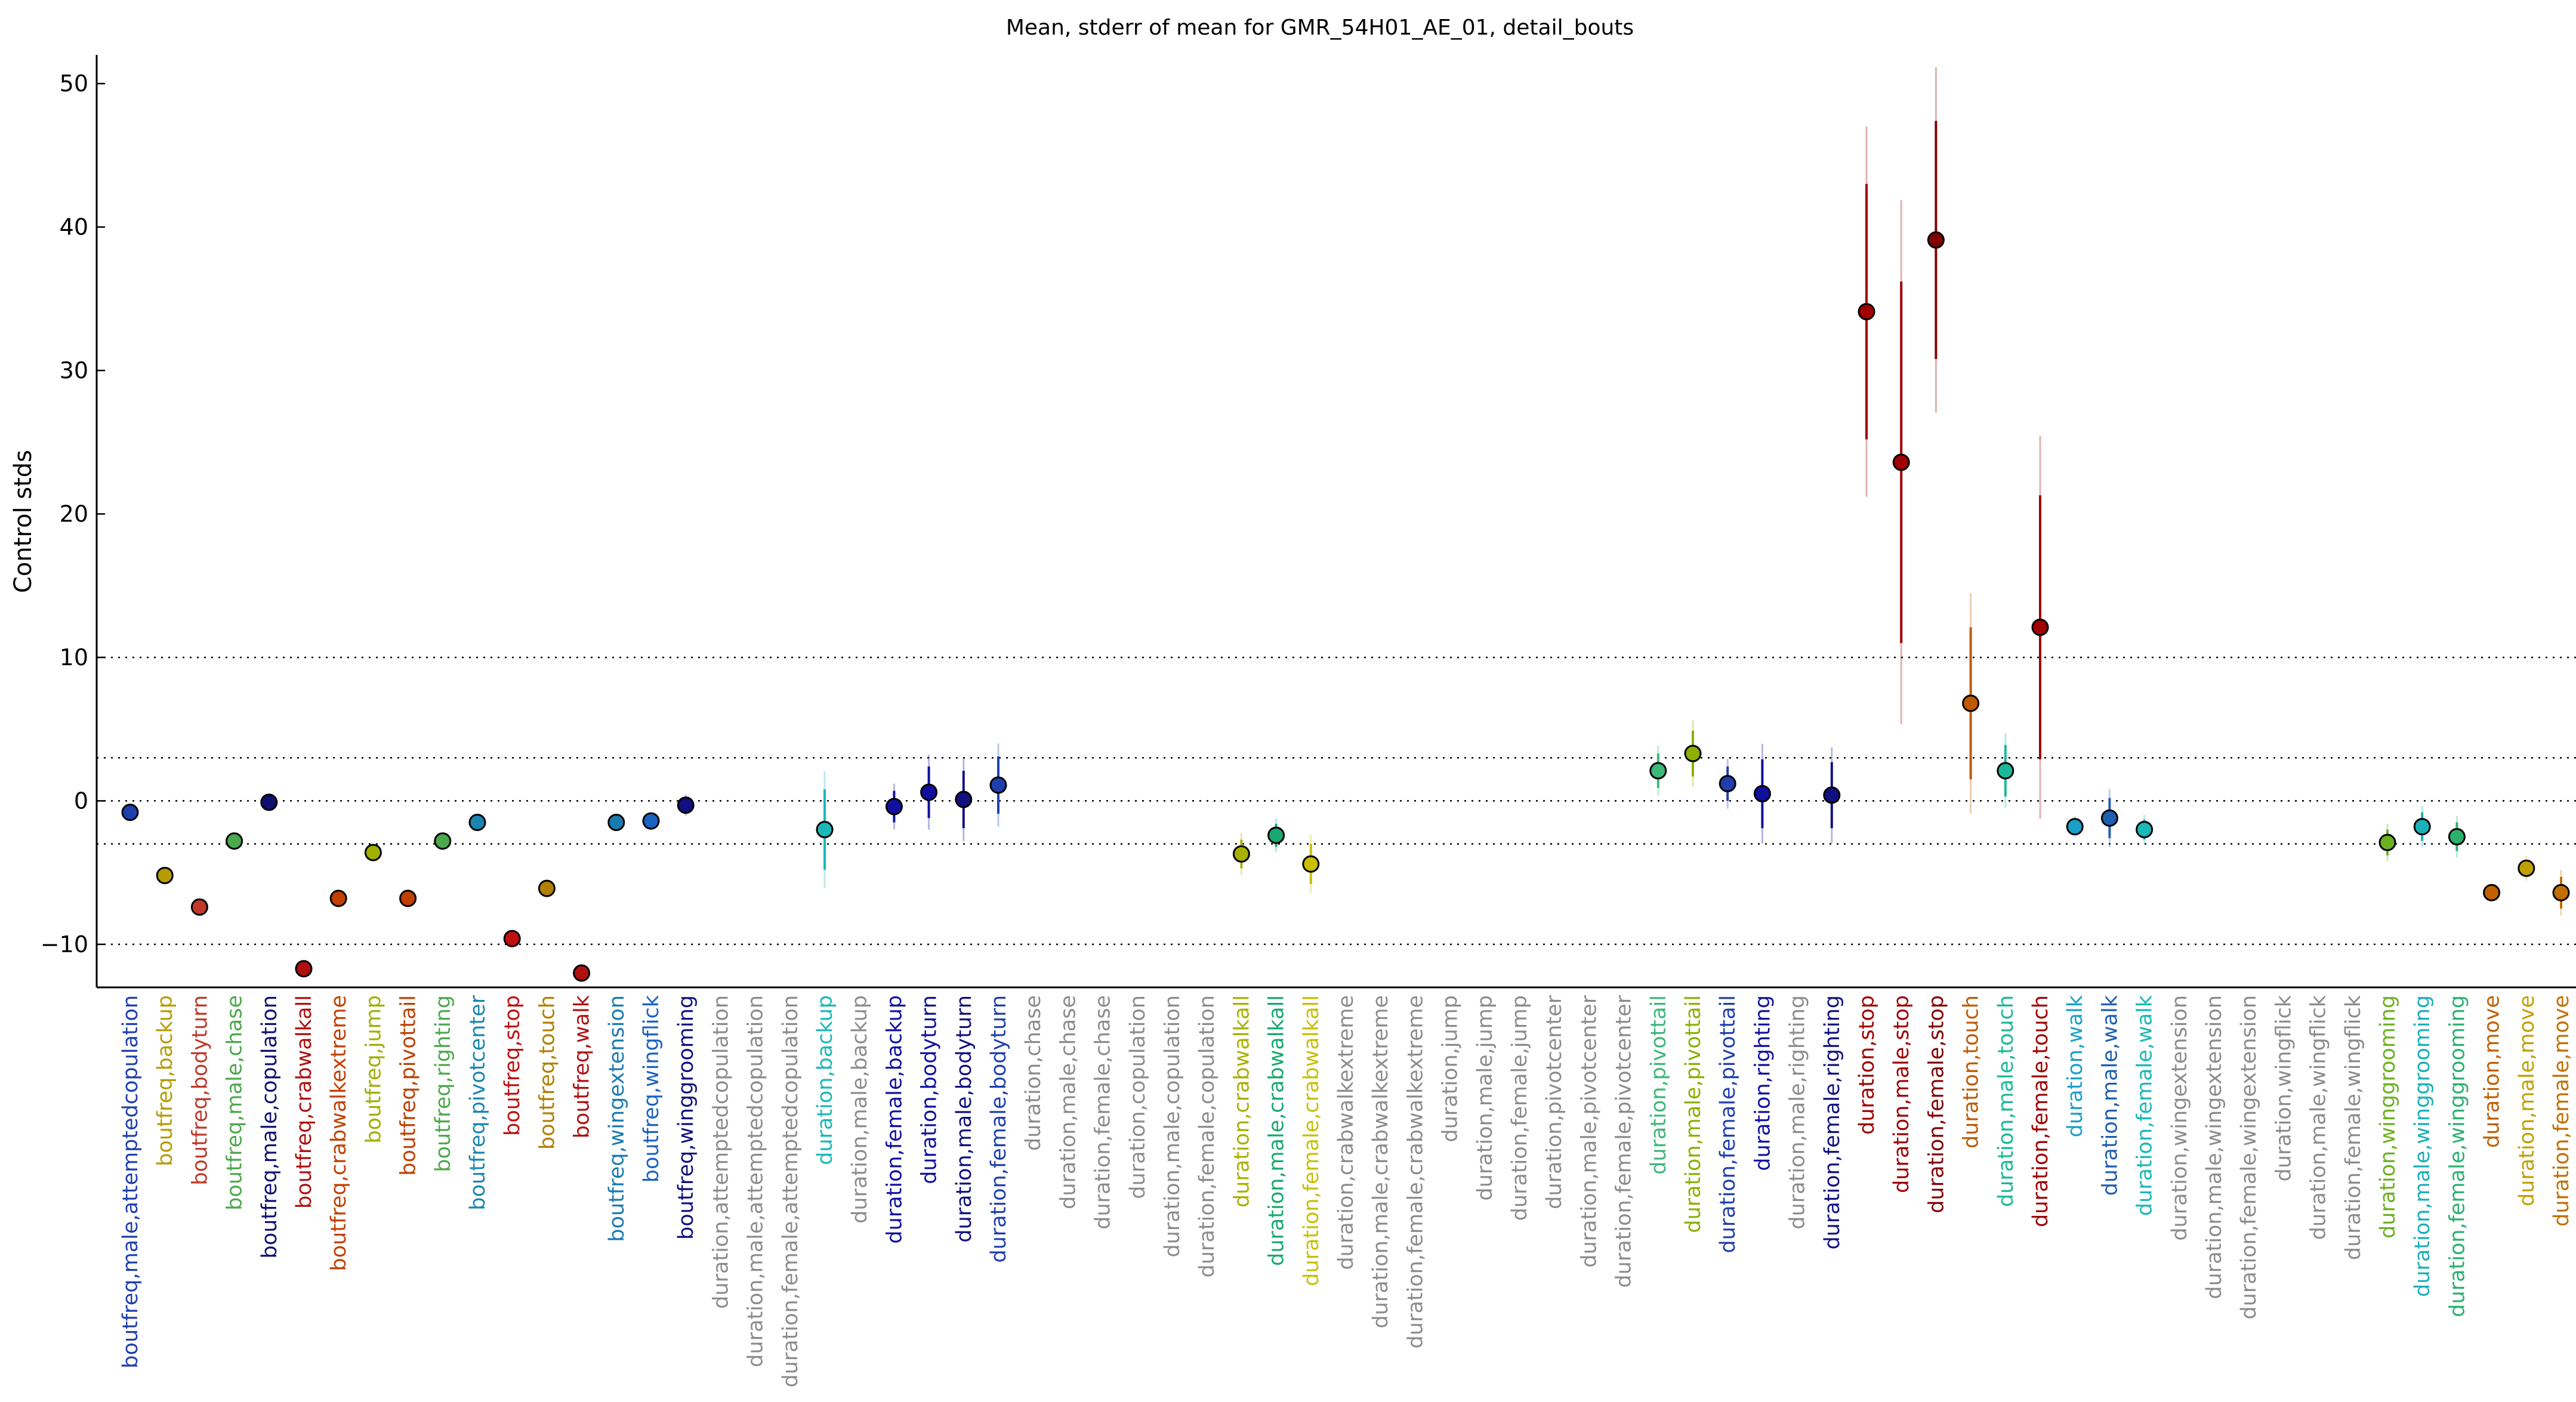 The height and width of the screenshot is (1402, 2576). I want to click on y-axis-label: Control stds, so click(24, 521).